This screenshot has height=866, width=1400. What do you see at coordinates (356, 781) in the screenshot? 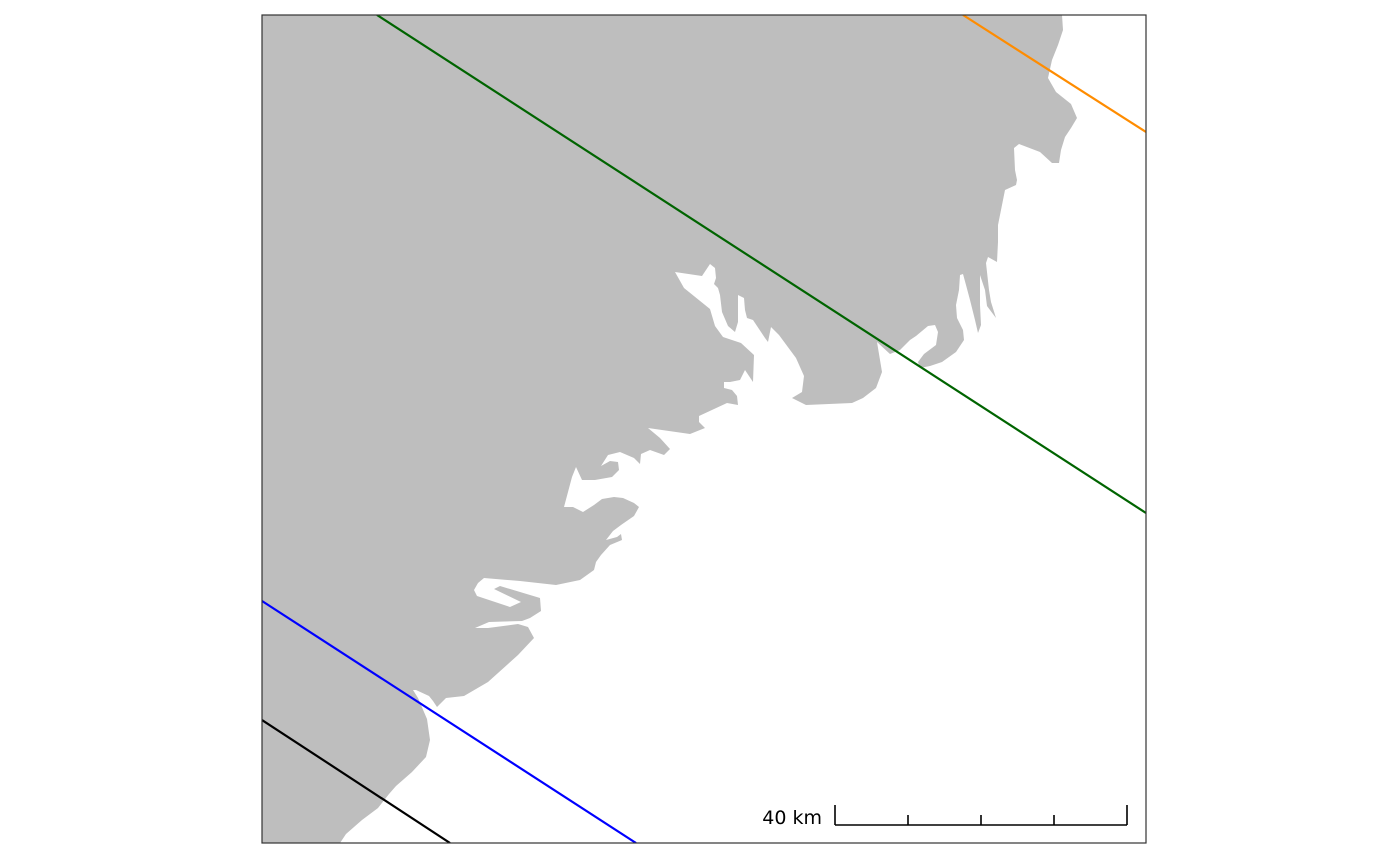
I see `track-line-black` at bounding box center [356, 781].